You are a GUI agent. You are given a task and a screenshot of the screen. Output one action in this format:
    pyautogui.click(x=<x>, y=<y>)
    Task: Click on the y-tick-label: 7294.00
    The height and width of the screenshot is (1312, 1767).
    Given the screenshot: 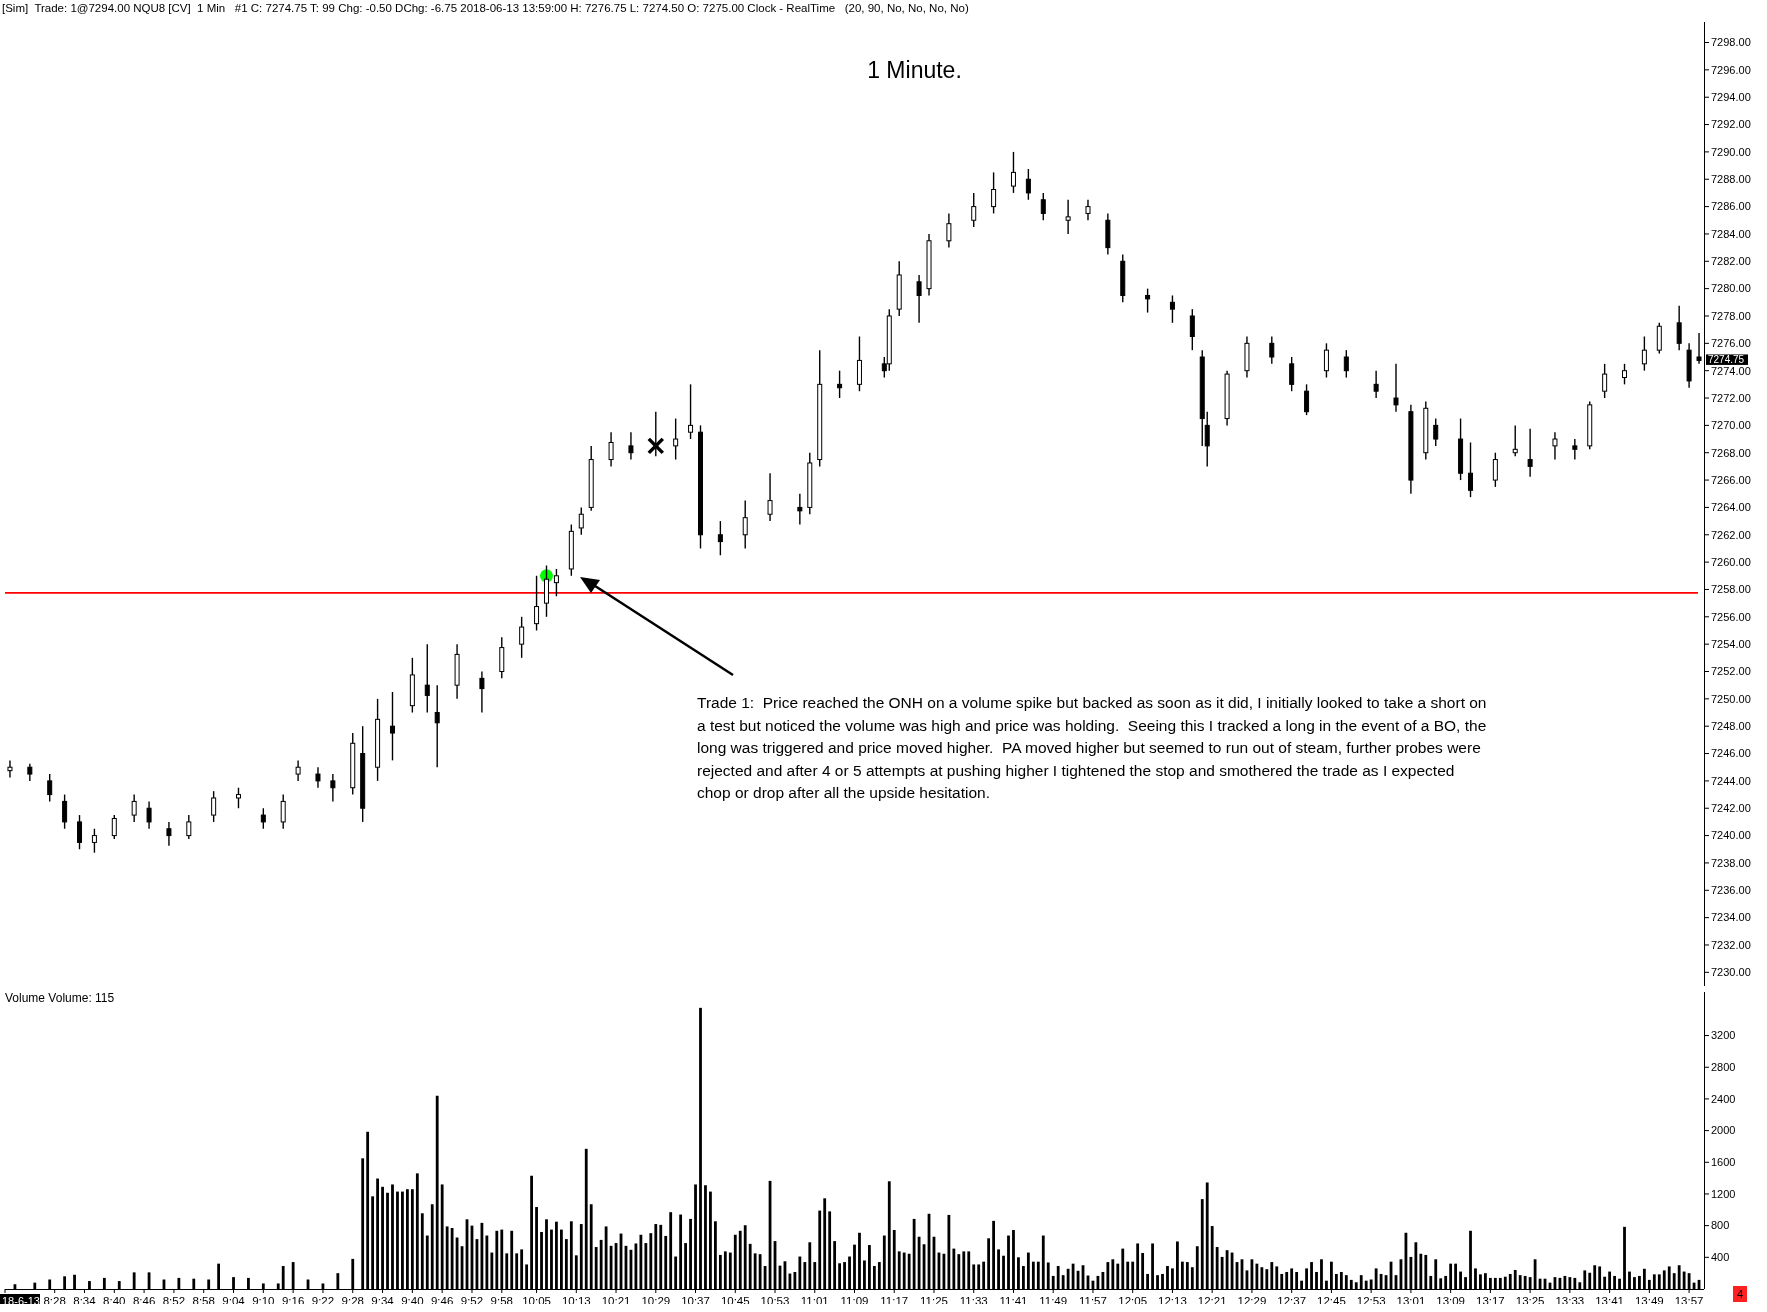 What is the action you would take?
    pyautogui.click(x=1731, y=97)
    